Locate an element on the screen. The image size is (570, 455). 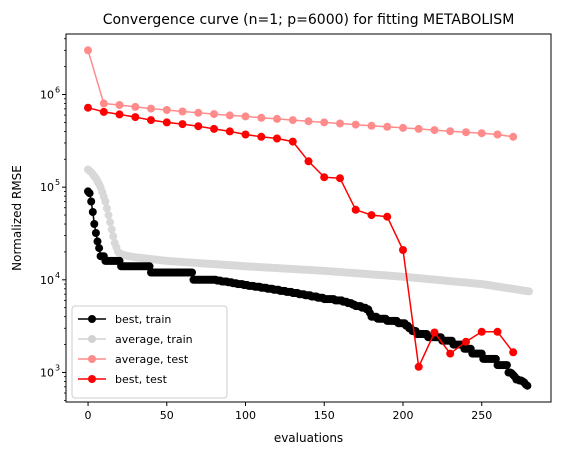
legend-label: average, train is located at coordinates (154, 339).